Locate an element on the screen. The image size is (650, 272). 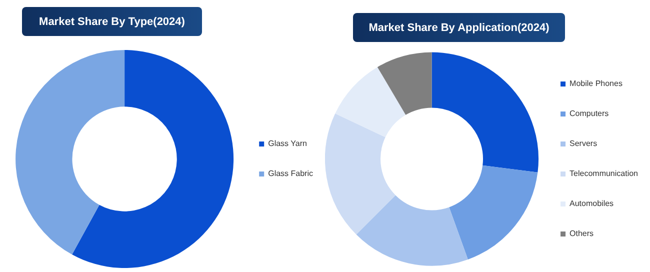
legend-label: Mobile Phones is located at coordinates (596, 83).